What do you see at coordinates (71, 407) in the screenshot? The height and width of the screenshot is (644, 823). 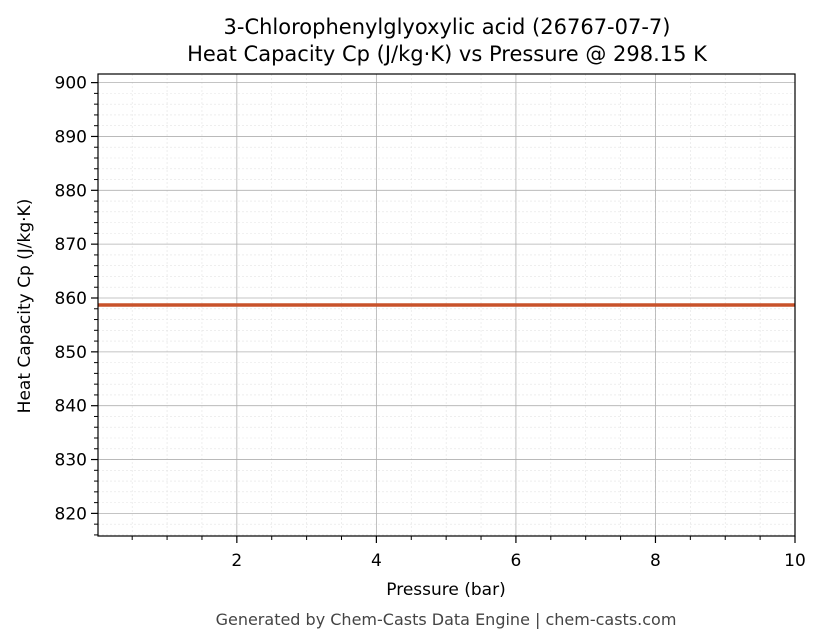 I see `y-tick-label: 840` at bounding box center [71, 407].